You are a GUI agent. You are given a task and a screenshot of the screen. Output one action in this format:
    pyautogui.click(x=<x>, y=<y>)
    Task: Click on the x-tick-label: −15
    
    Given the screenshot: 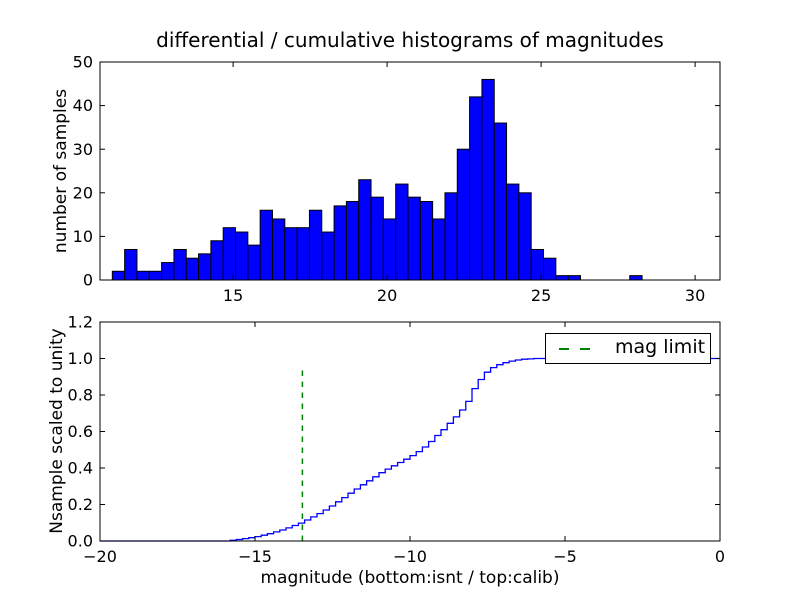 What is the action you would take?
    pyautogui.click(x=255, y=556)
    